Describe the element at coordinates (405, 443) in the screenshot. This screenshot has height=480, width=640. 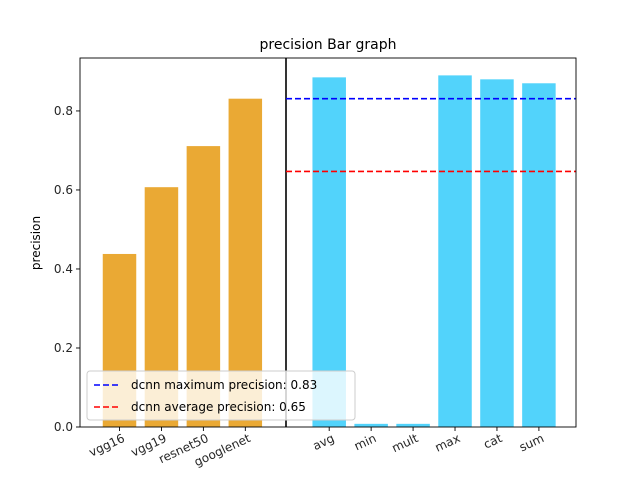
I see `x-tick-label-mult: mult` at that location.